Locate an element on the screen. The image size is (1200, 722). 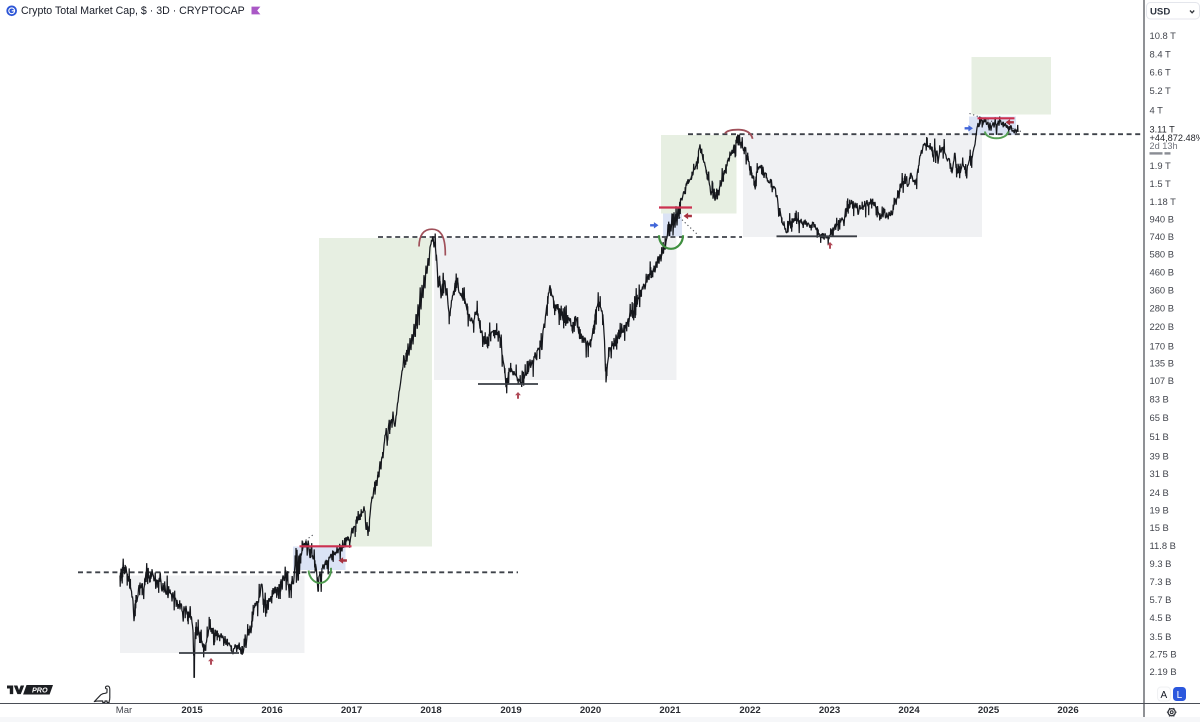
svg-text: 7.3 B is located at coordinates (1161, 581).